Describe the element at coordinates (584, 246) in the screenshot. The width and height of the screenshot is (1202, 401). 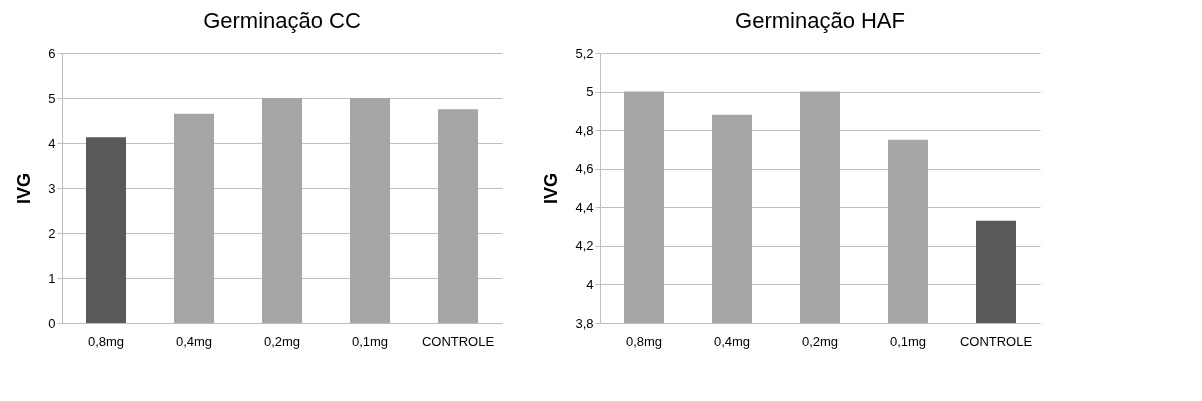
I see `y-tick-label: 4,2` at that location.